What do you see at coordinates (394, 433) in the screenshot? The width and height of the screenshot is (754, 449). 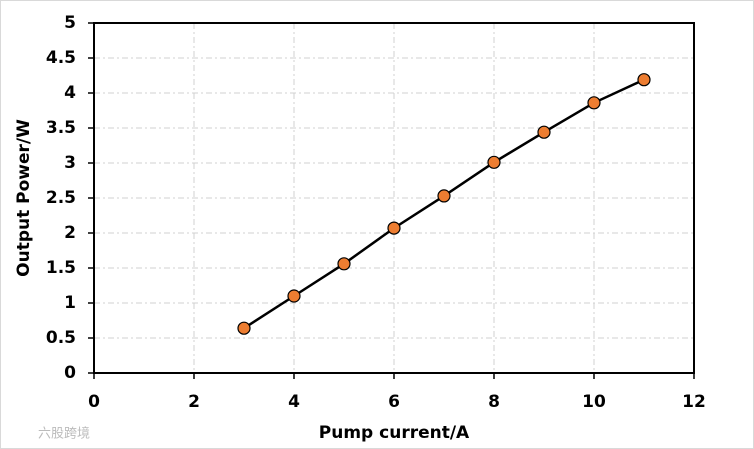 I see `x-axis-label: Pump current/A` at bounding box center [394, 433].